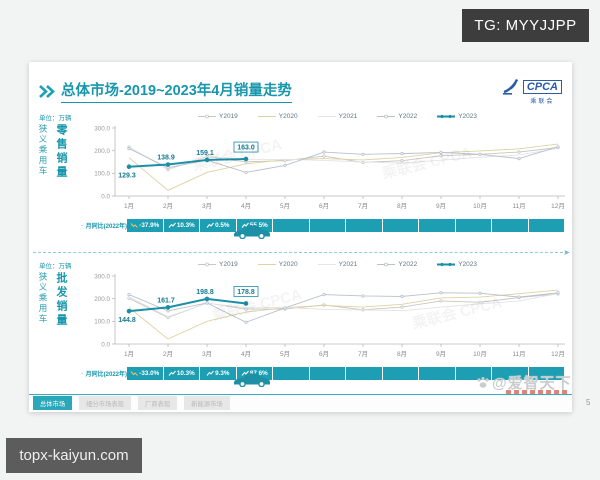  I want to click on yoy-cell: 0.5%, so click(218, 225).